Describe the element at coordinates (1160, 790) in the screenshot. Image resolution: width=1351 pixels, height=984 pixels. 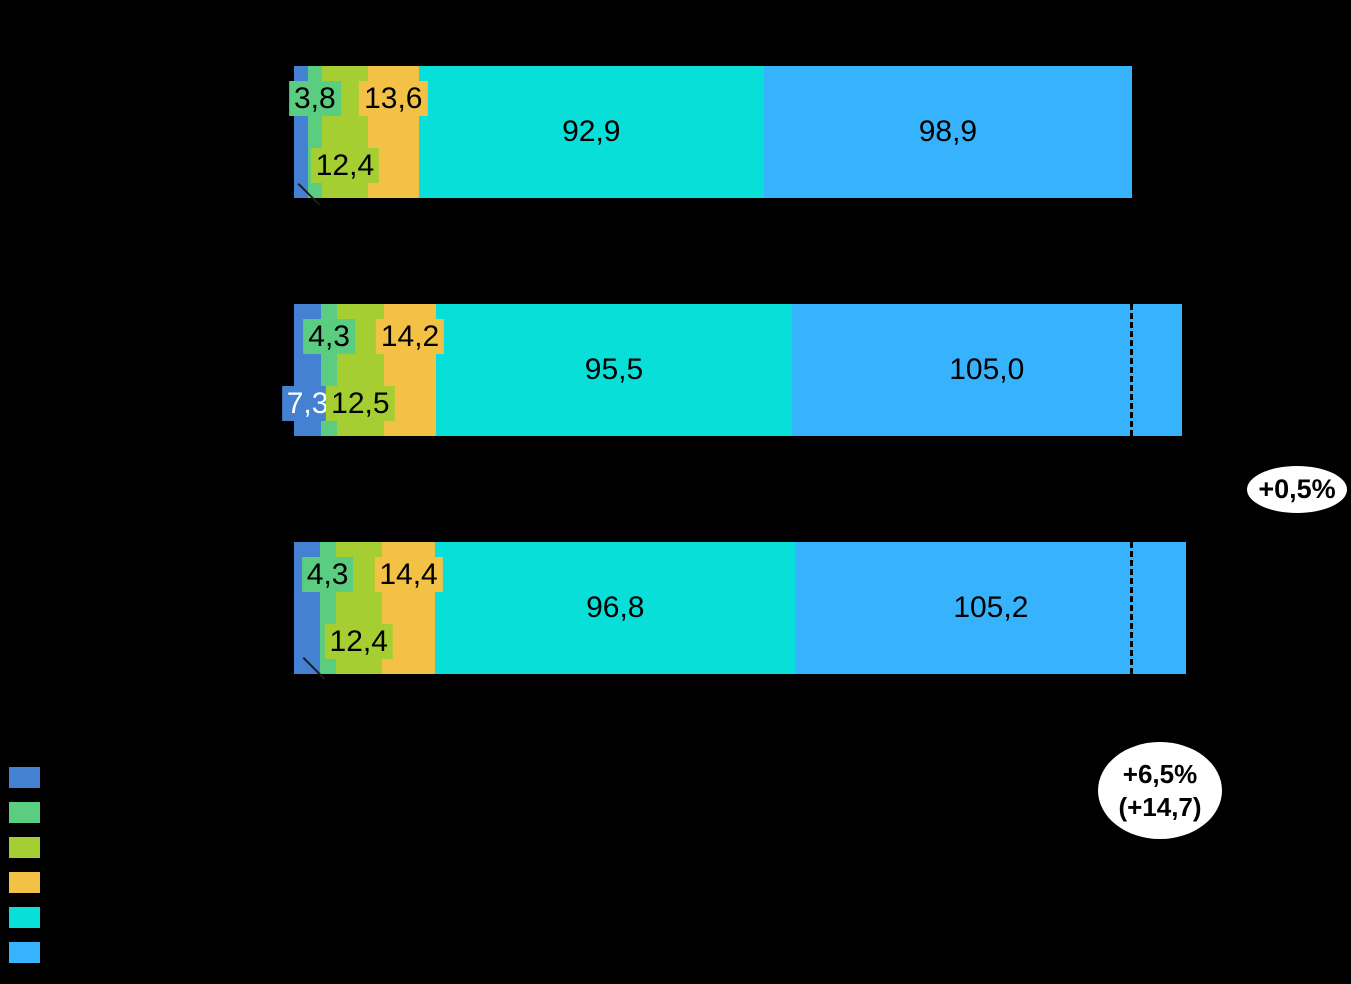
I see `growth-badge-large: +6,5% (+14,7)` at that location.